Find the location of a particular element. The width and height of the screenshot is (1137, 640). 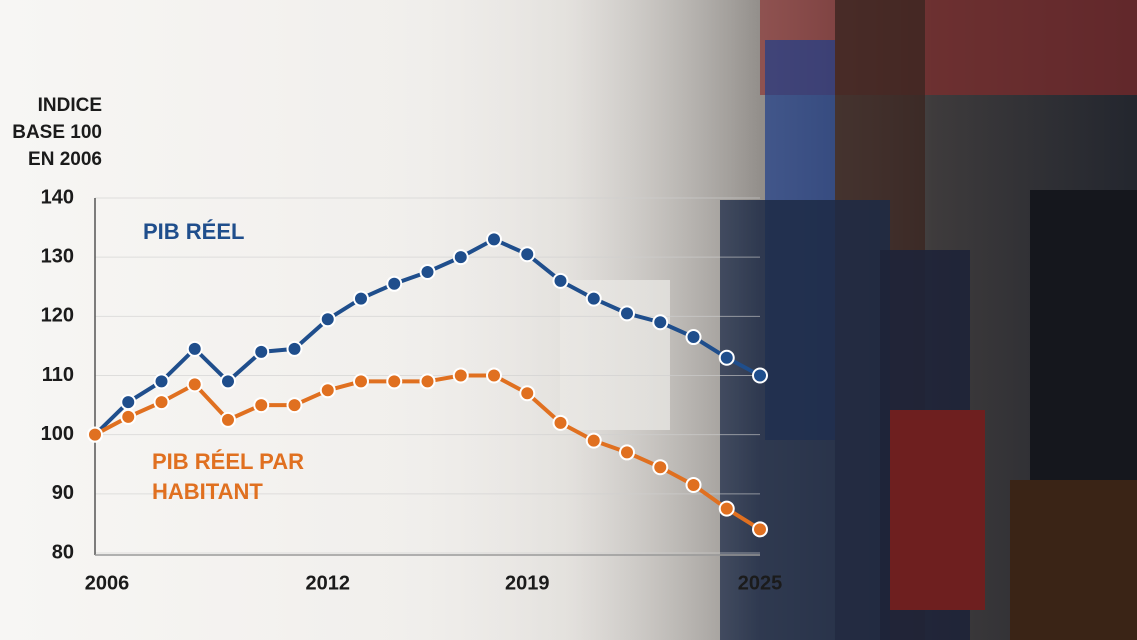

y-tick-label: 110 is located at coordinates (58, 375).